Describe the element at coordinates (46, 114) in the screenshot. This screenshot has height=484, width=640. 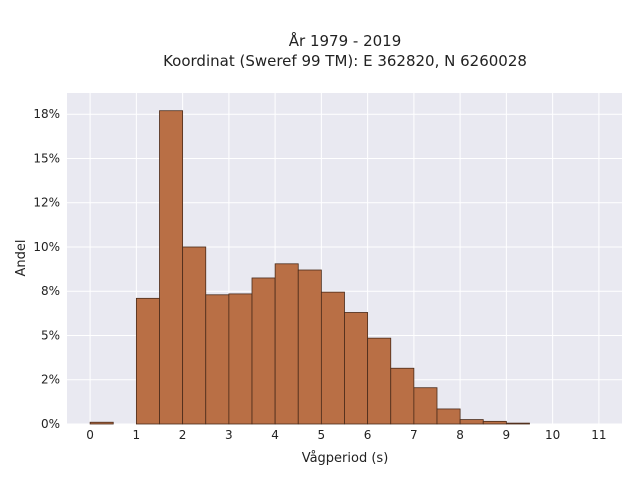
I see `y-tick-label: 18%` at that location.